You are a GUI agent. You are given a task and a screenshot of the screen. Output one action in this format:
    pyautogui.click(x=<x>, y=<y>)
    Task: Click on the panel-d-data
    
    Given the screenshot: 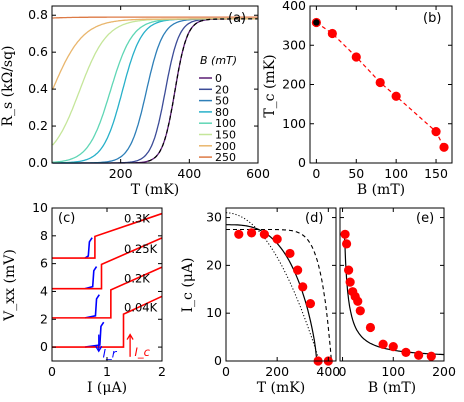 What is the action you would take?
    pyautogui.click(x=279, y=289)
    